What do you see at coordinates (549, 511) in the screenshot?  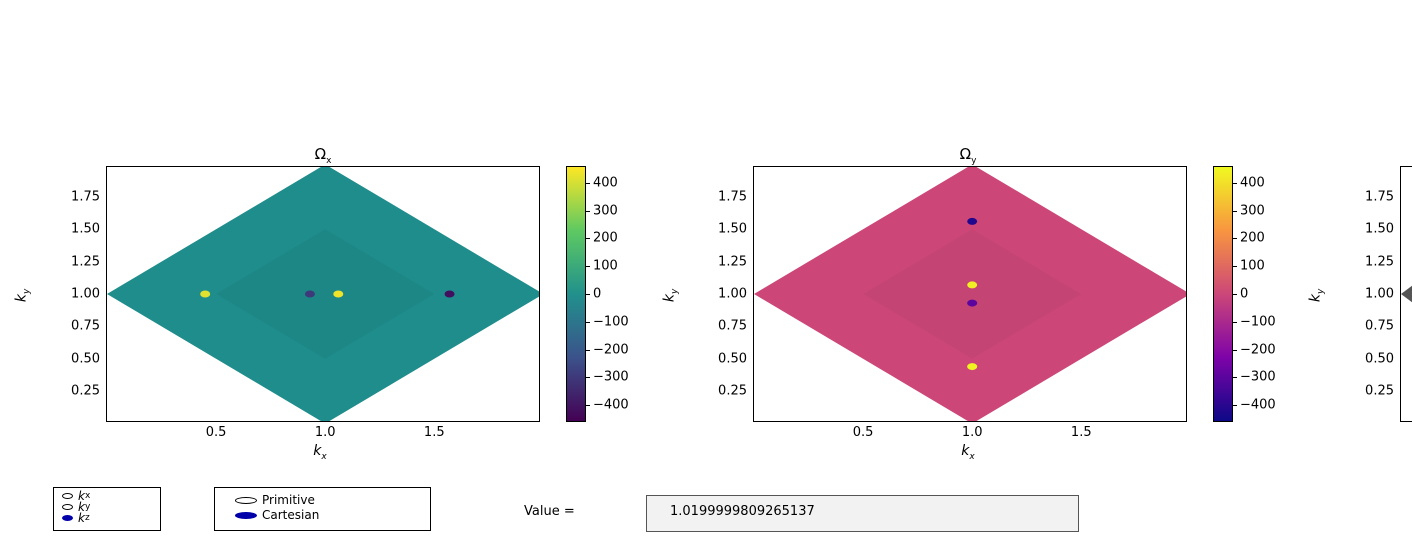 I see `value-label: Value =` at bounding box center [549, 511].